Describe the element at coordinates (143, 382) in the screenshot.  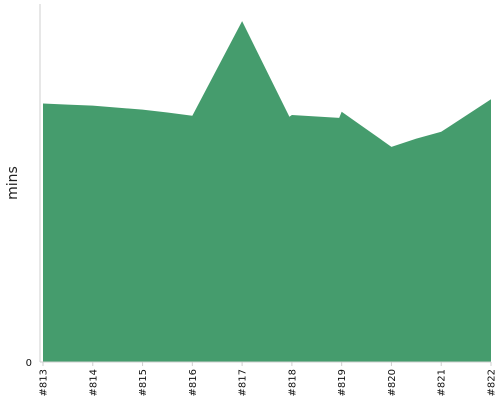
I see `x-tick-label: #815` at that location.